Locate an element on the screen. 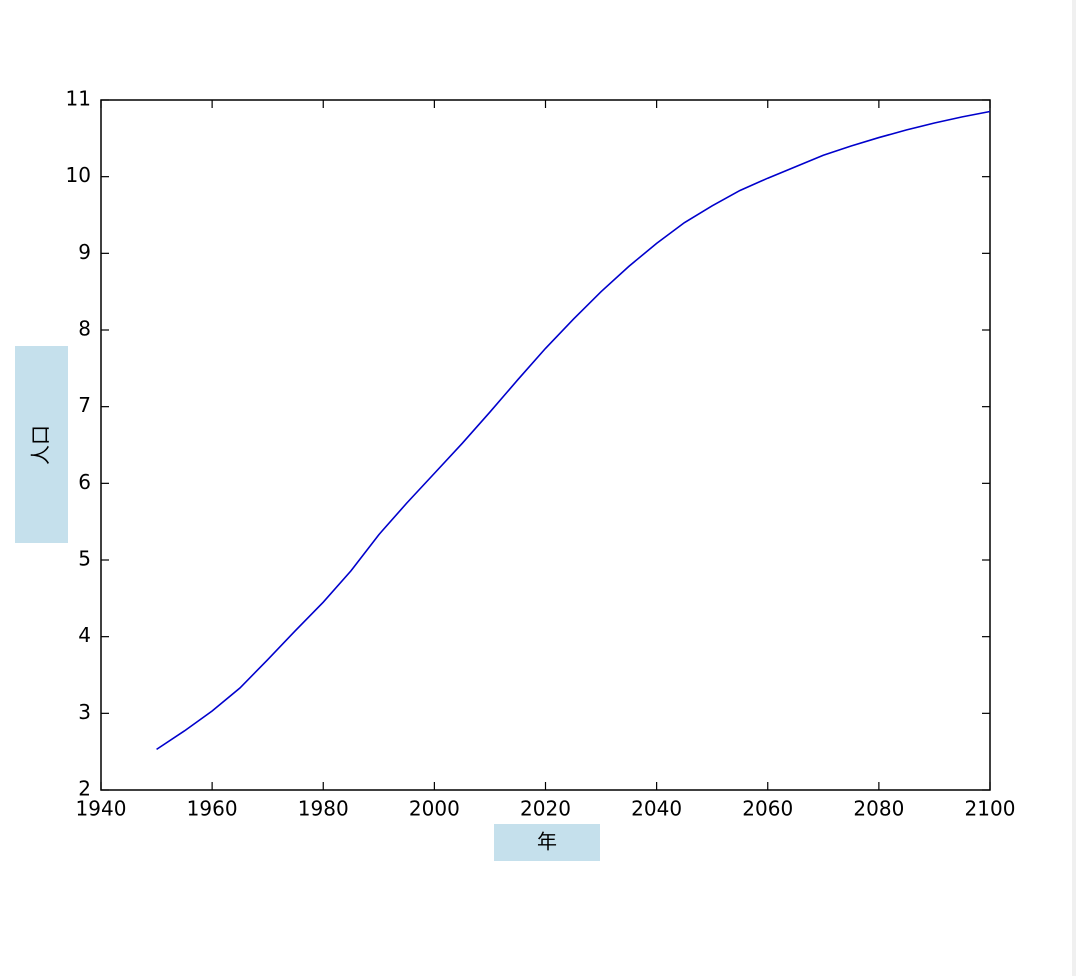  x-tick-label: 2020 is located at coordinates (545, 809).